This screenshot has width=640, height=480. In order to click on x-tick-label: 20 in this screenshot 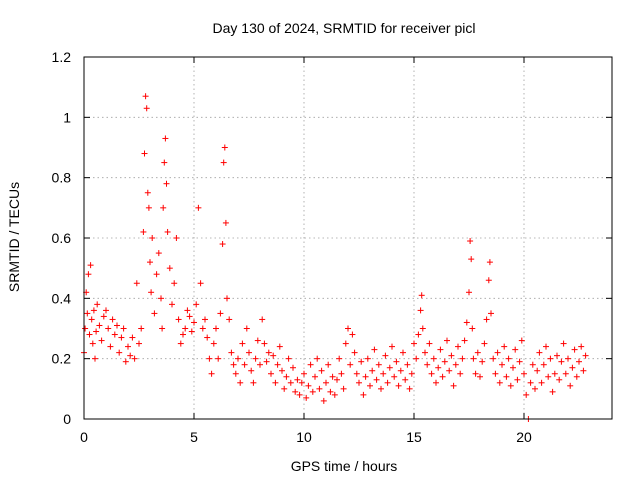, I will do `click(524, 437)`.